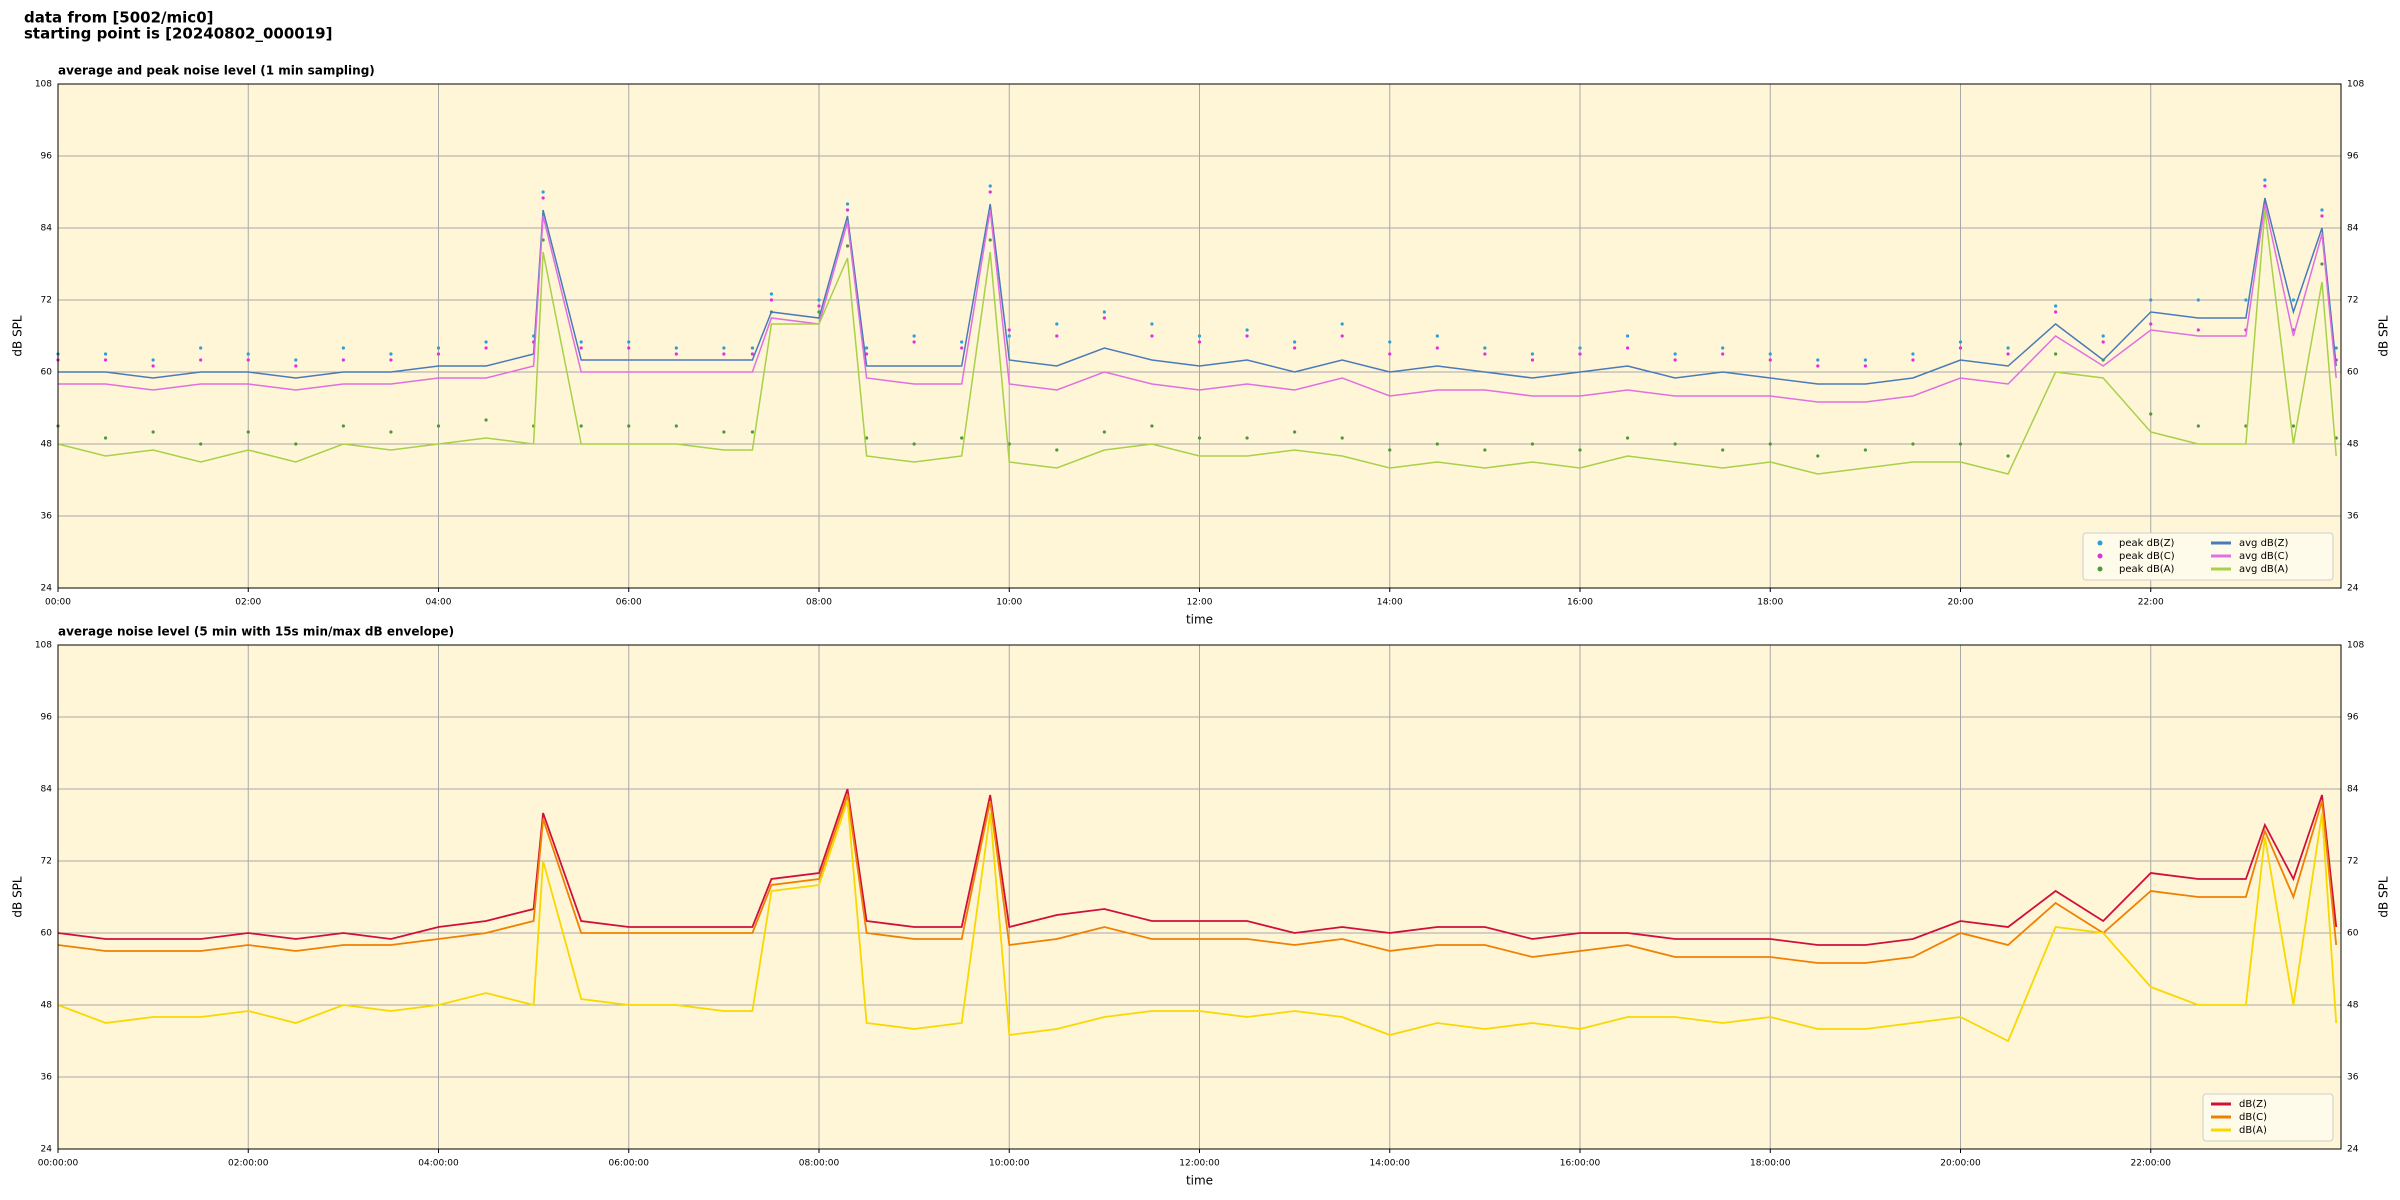 The height and width of the screenshot is (1200, 2400). What do you see at coordinates (1009, 1164) in the screenshot?
I see `x-tick-label: 10:00:00` at bounding box center [1009, 1164].